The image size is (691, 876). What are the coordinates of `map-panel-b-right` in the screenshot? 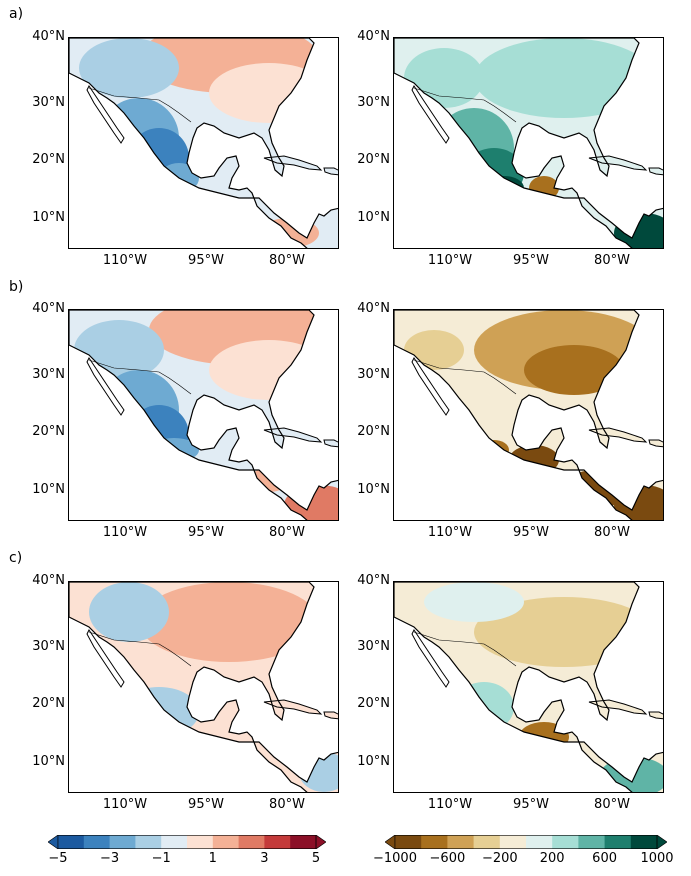 It's located at (528, 415).